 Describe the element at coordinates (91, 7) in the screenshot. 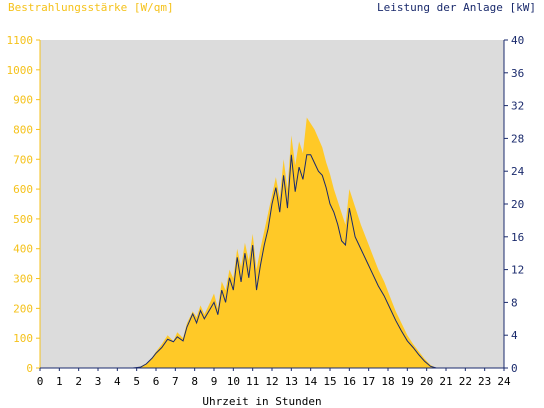

I see `left-axis-title: Bestrahlungsstärke [W/qm]` at that location.